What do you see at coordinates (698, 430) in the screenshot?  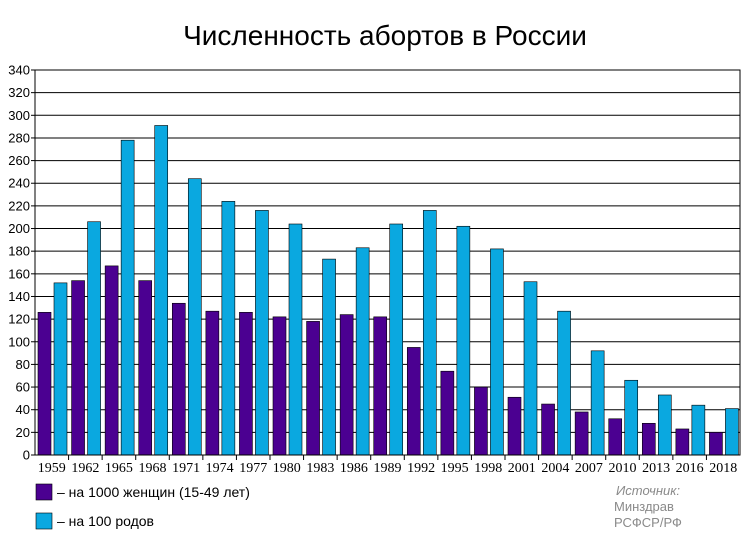 I see `bar-births-2016` at bounding box center [698, 430].